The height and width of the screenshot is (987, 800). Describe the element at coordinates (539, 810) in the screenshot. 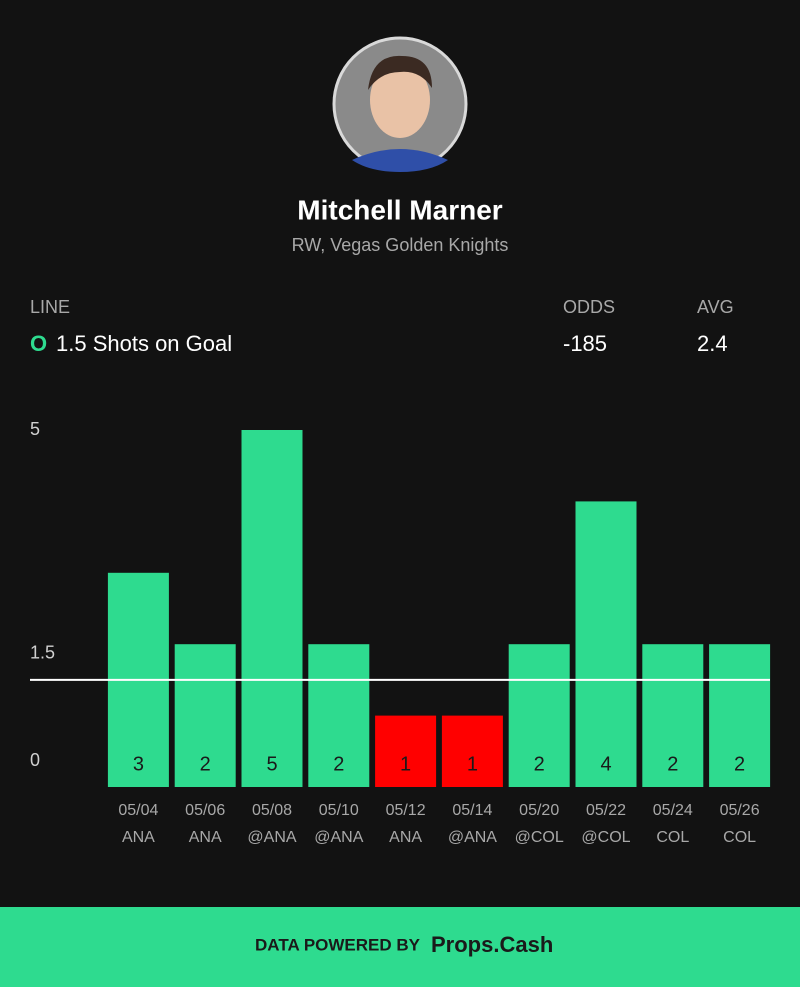

I see `x-tick-label: 05/20` at that location.